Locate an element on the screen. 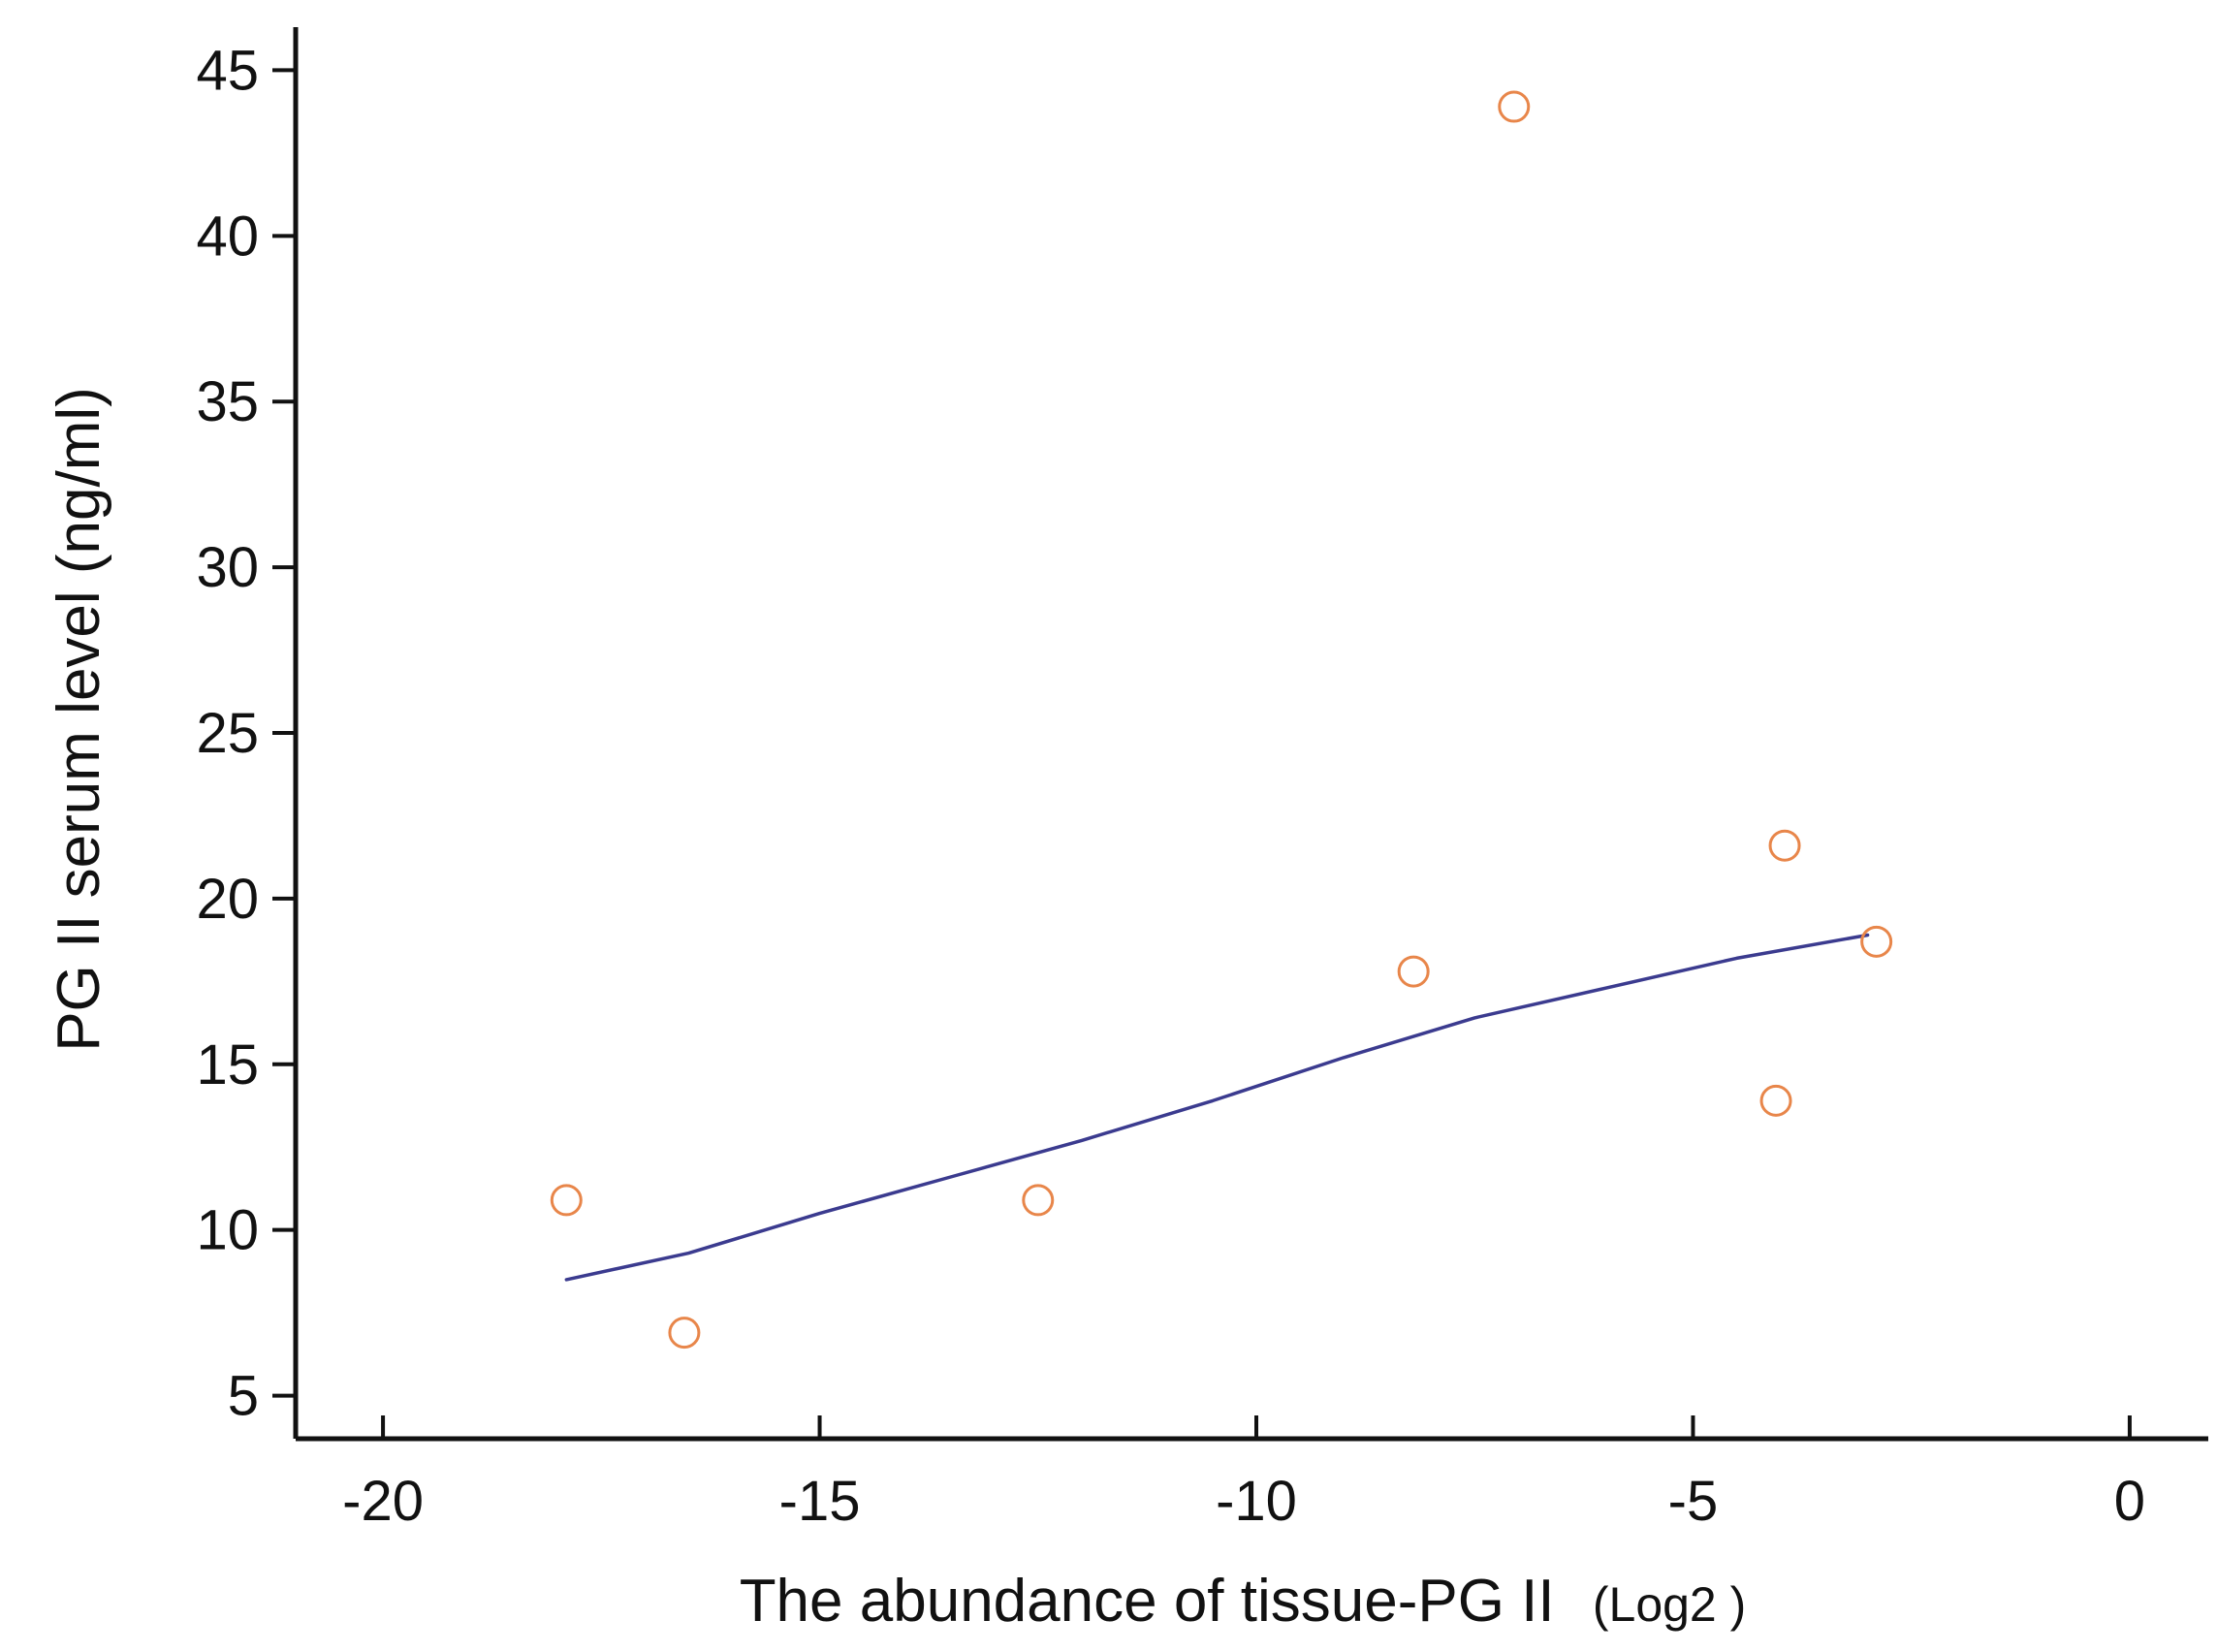 This screenshot has height=1652, width=2217. x-axis-title-main: The abundance of tissue-PG II is located at coordinates (1147, 1601).